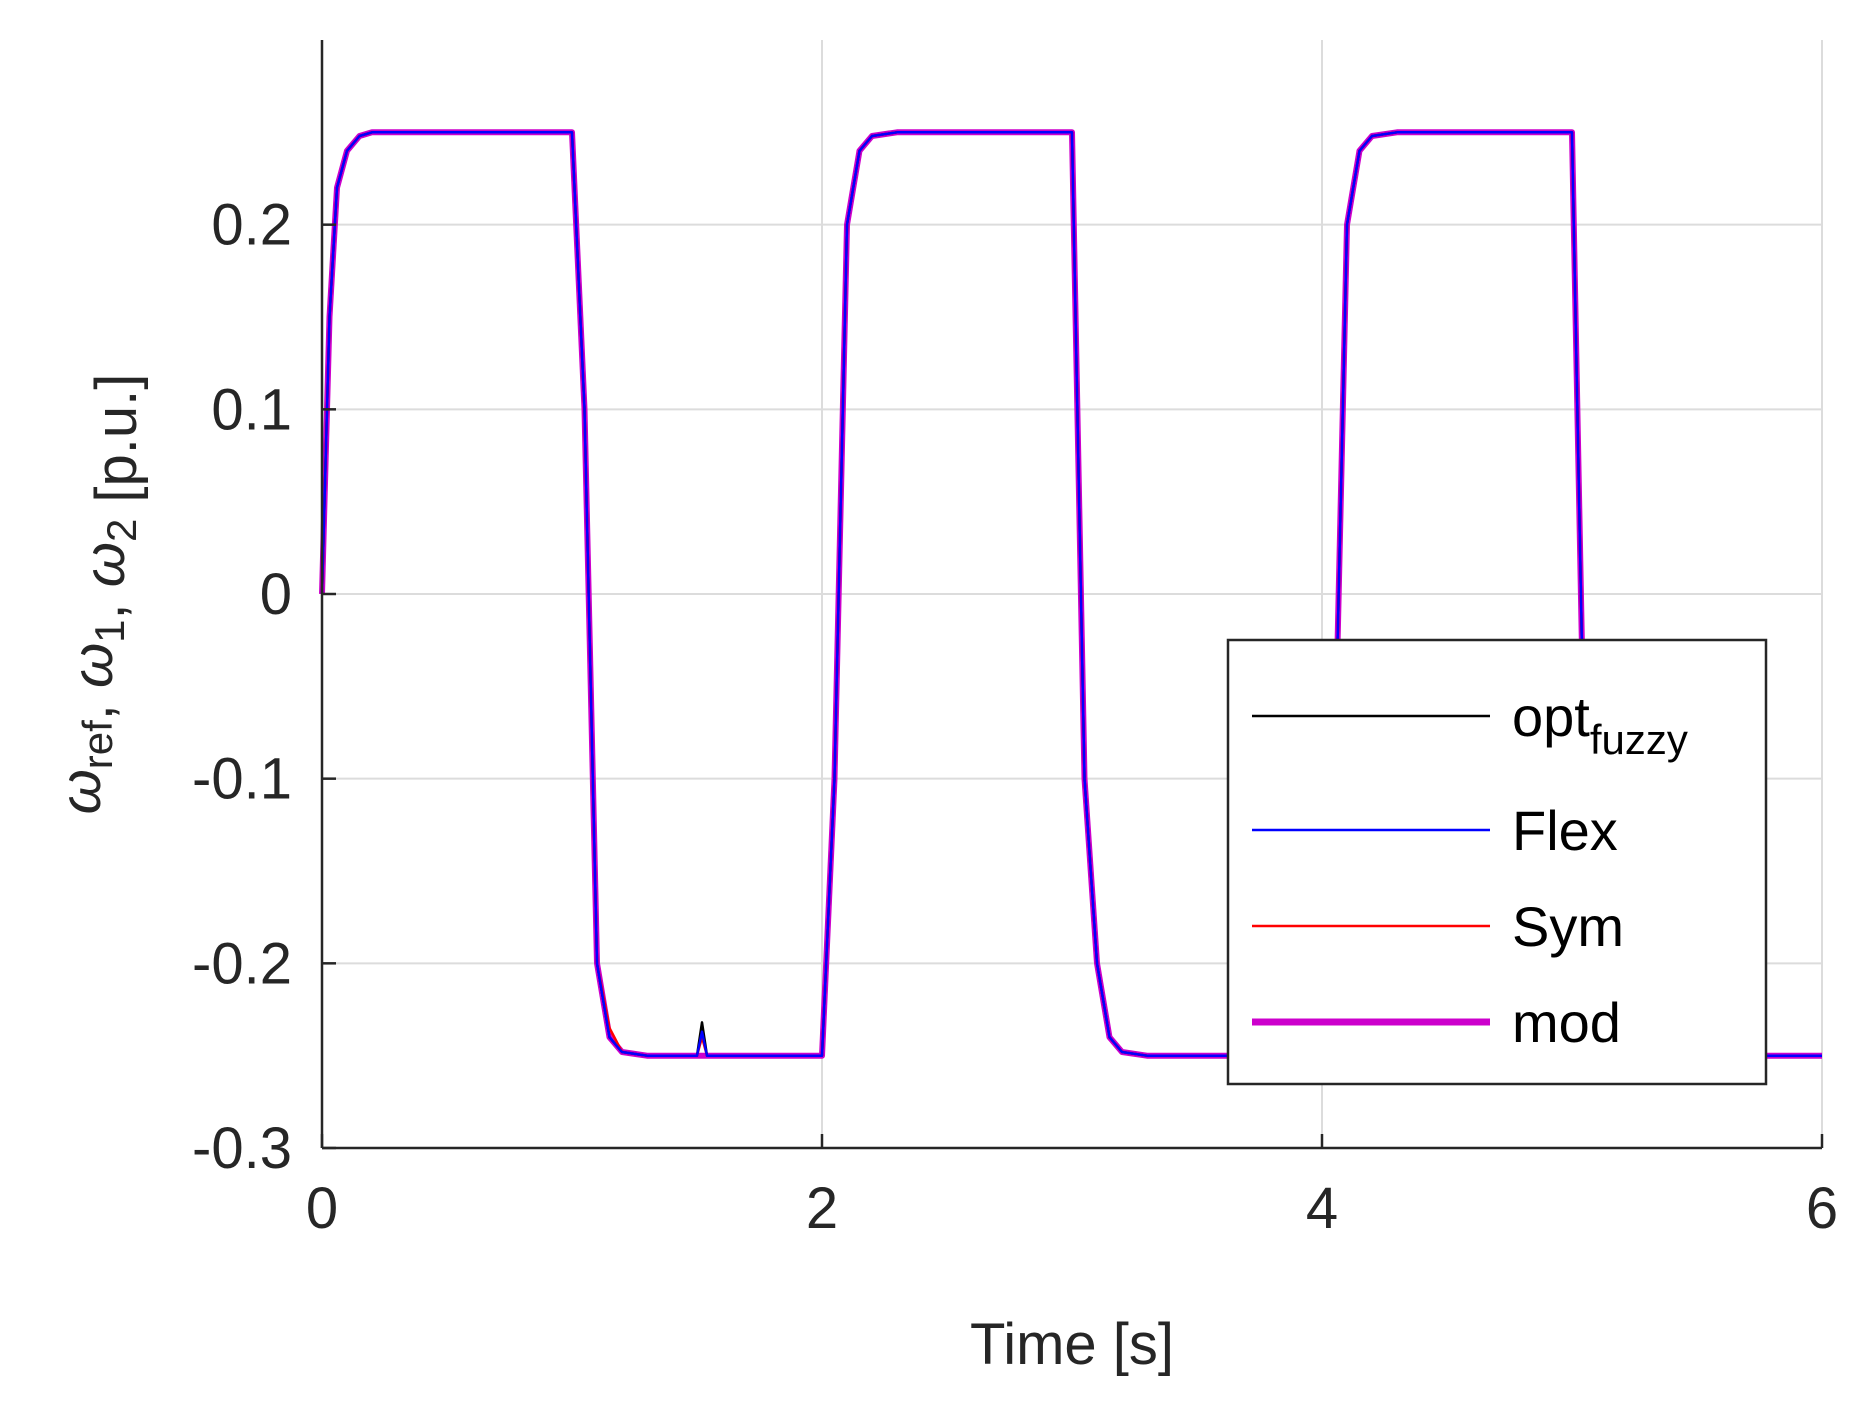 The height and width of the screenshot is (1402, 1854). I want to click on legend-box, so click(1497, 862).